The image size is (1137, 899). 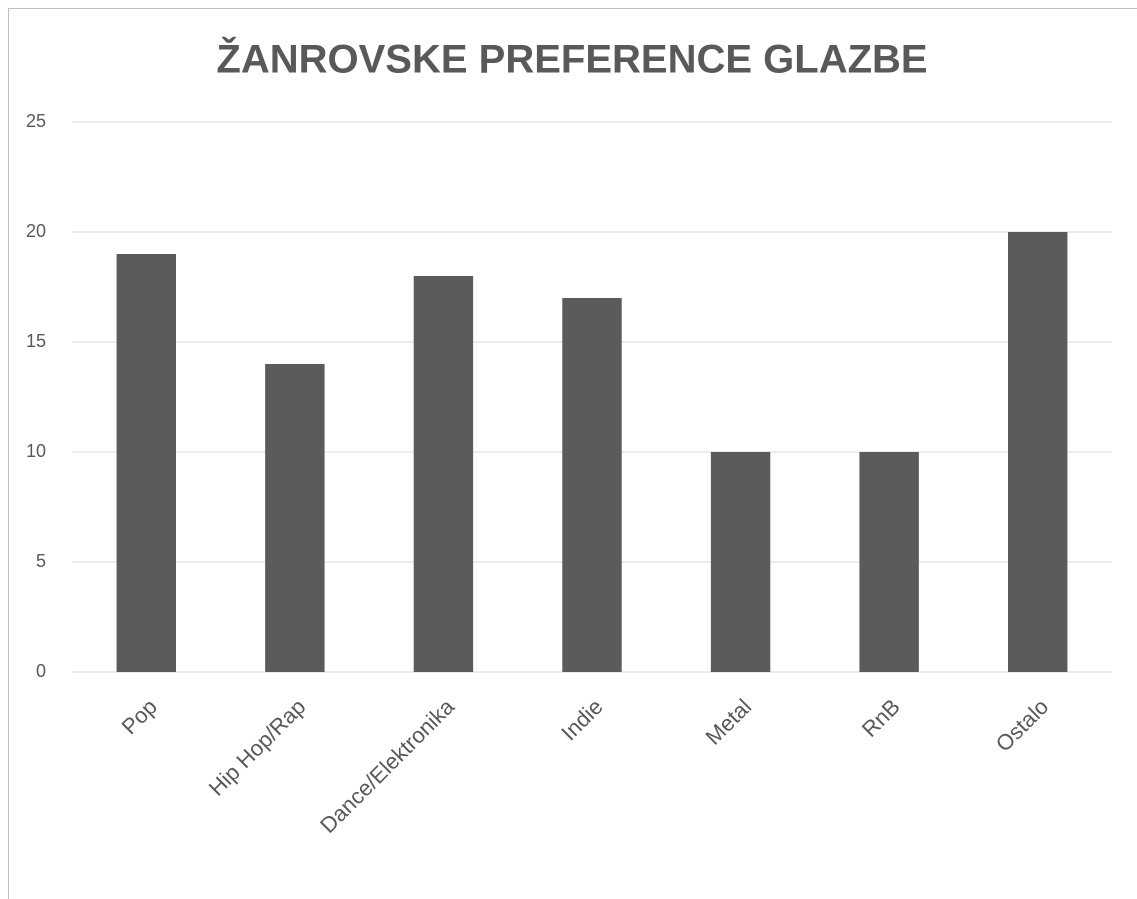 I want to click on y-tick-label: 0, so click(x=41, y=671).